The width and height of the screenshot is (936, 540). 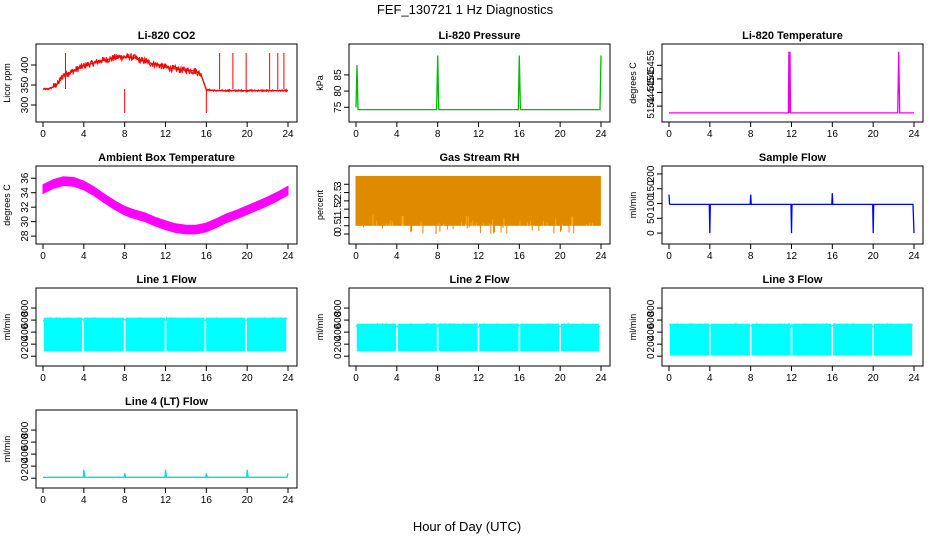 I want to click on panel-0: Li-820 CO2 Licor ppm 0 4 8 12 16 20 24 300 350 400, so click(x=150, y=85).